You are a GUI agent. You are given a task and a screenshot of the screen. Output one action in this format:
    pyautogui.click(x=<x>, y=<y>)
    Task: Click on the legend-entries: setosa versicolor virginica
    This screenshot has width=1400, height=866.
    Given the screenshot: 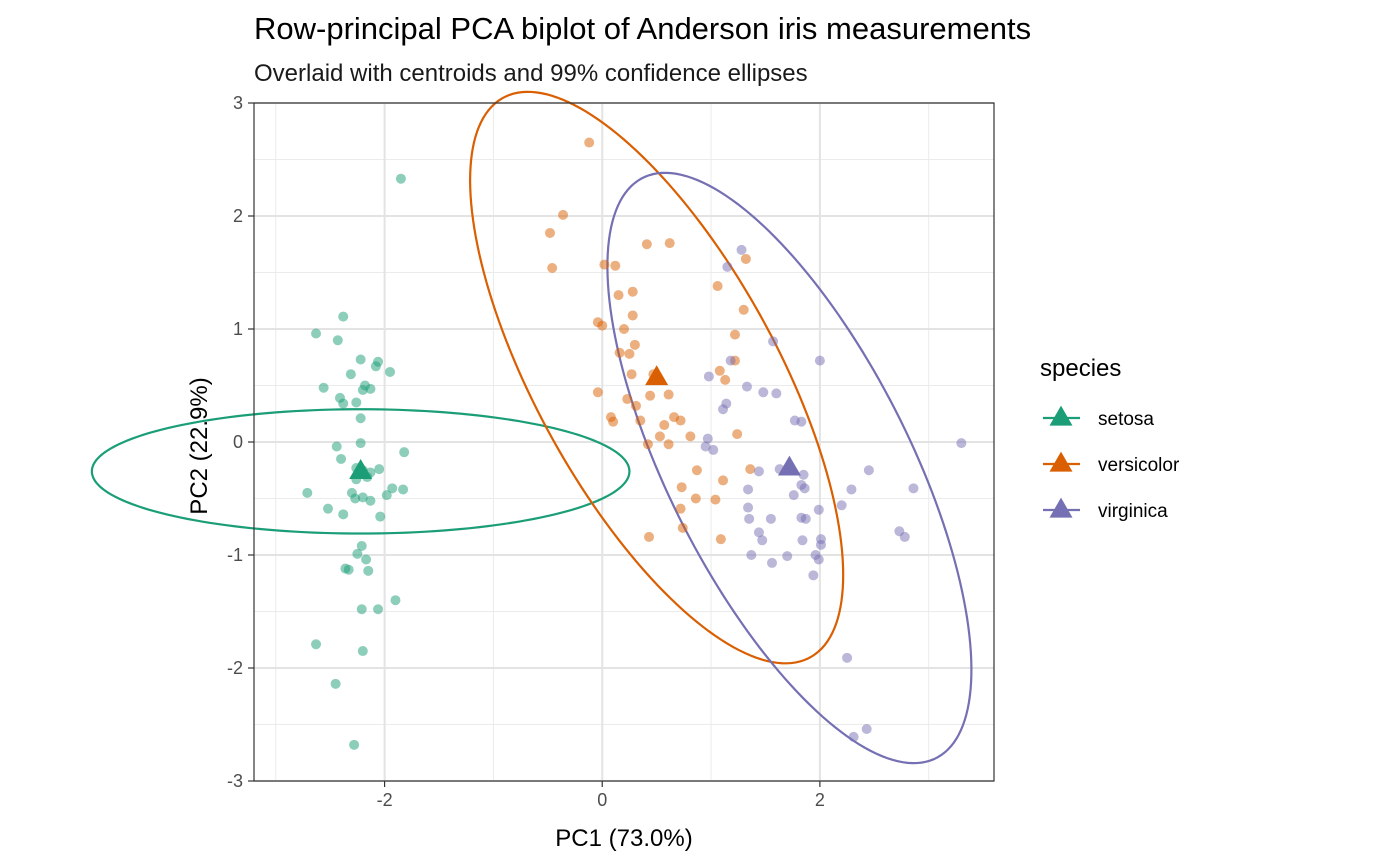 What is the action you would take?
    pyautogui.click(x=1111, y=463)
    